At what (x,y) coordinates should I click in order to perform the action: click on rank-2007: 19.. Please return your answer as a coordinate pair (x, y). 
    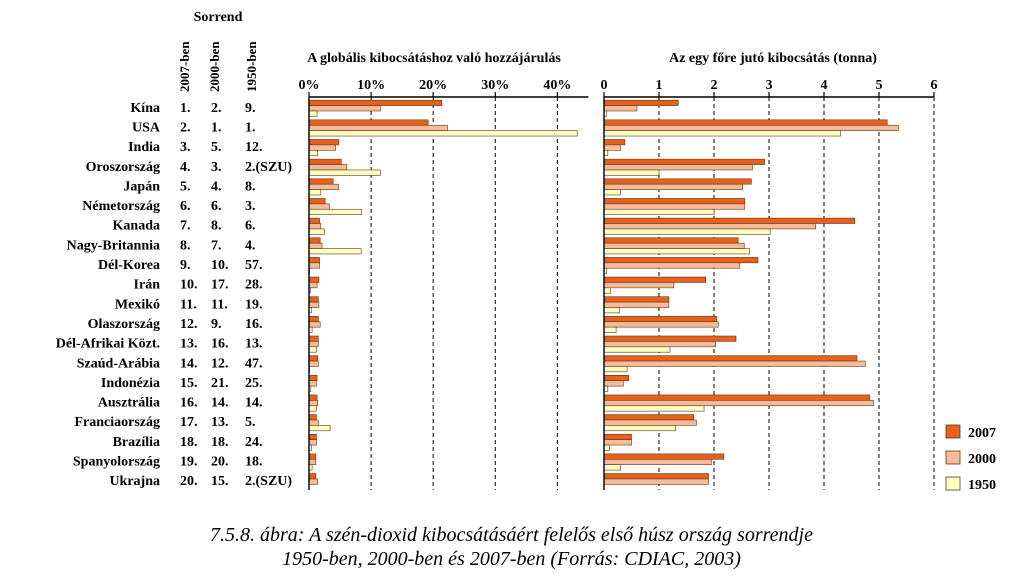
    Looking at the image, I should click on (189, 462).